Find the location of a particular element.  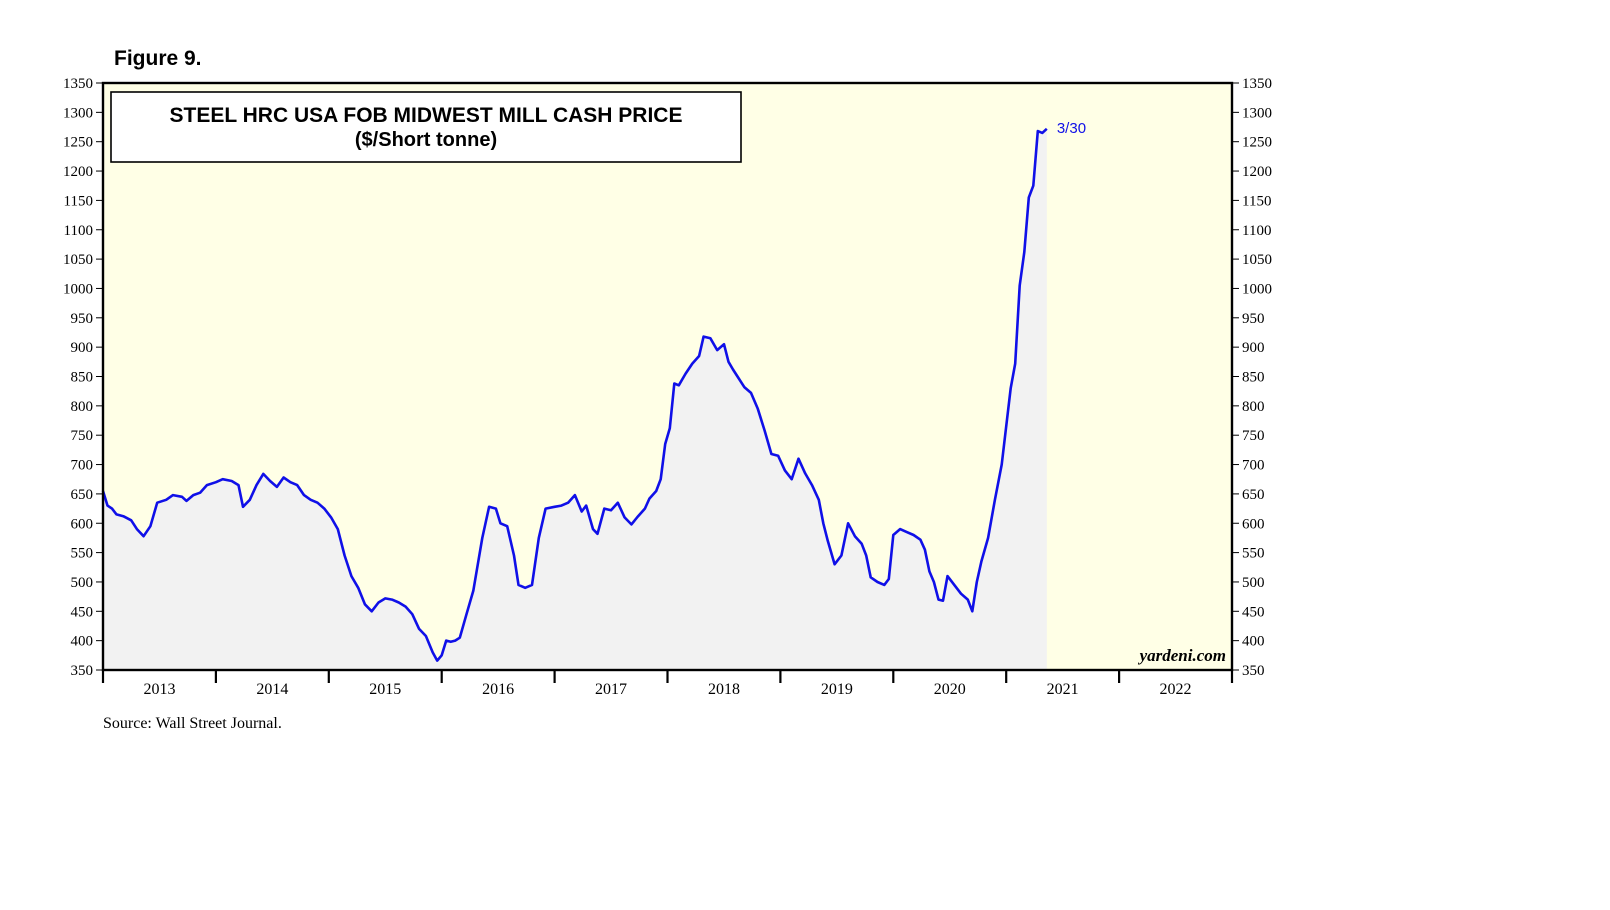

y-tick-label-right: 900 is located at coordinates (1253, 348).